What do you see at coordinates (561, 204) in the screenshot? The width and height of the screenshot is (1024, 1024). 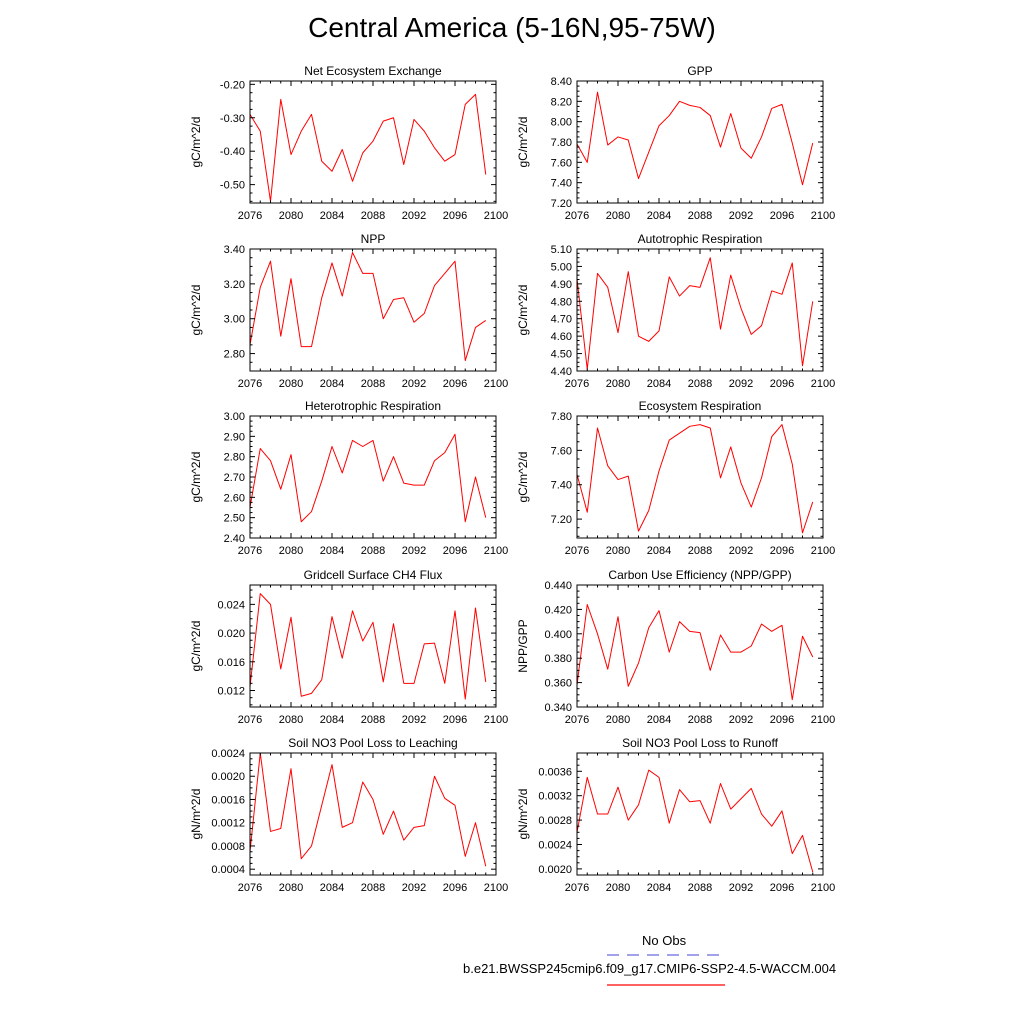 I see `y-tick-label: 7.20` at bounding box center [561, 204].